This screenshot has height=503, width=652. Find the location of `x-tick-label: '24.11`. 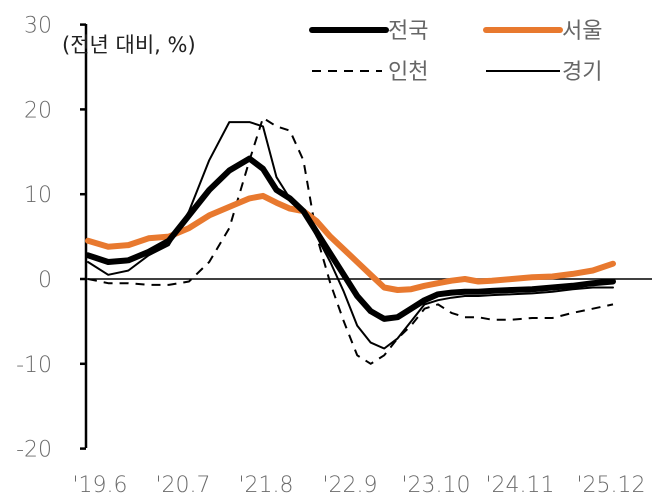

x-tick-label: '24.11 is located at coordinates (519, 485).